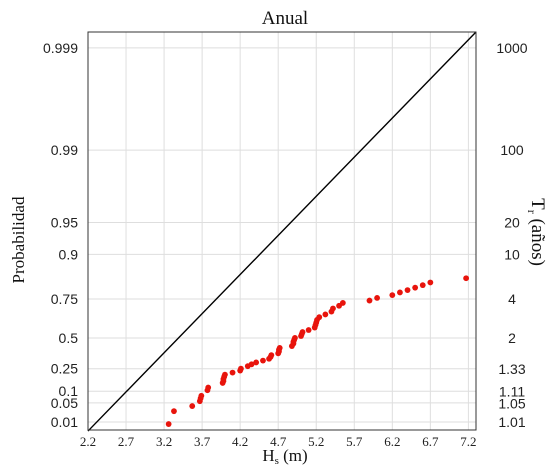  What do you see at coordinates (69, 338) in the screenshot?
I see `y-tick-label: 0.5` at bounding box center [69, 338].